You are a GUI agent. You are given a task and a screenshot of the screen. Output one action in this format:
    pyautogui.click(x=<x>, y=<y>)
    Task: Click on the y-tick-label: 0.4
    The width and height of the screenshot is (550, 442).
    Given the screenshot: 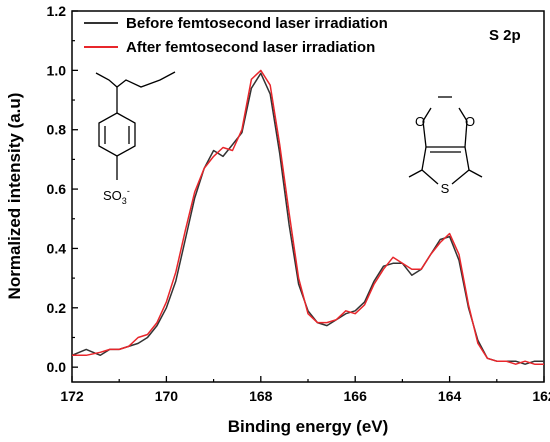 What is the action you would take?
    pyautogui.click(x=57, y=248)
    